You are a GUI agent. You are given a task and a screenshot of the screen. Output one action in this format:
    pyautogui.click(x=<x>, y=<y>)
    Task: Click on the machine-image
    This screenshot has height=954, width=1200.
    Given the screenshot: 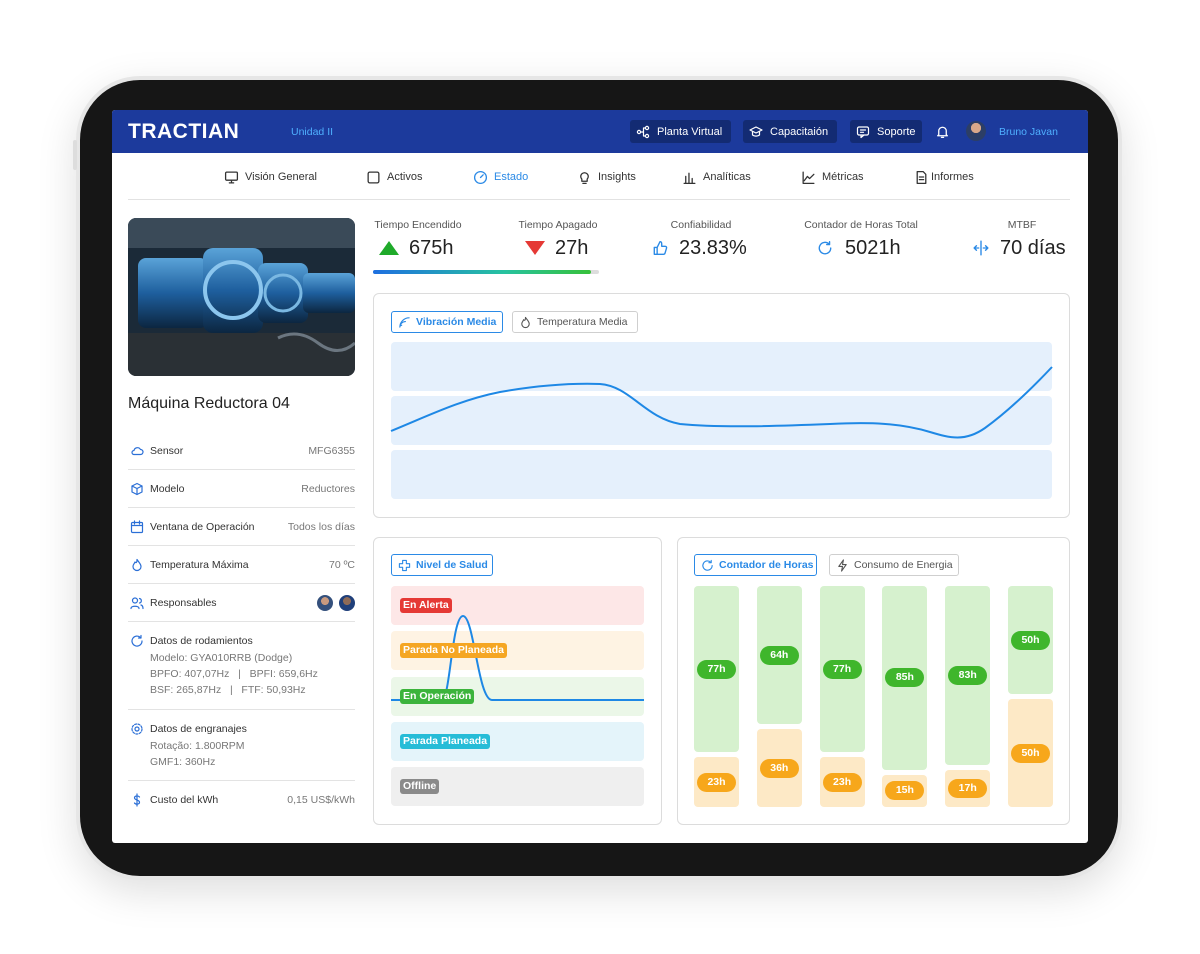 What is the action you would take?
    pyautogui.click(x=241, y=297)
    